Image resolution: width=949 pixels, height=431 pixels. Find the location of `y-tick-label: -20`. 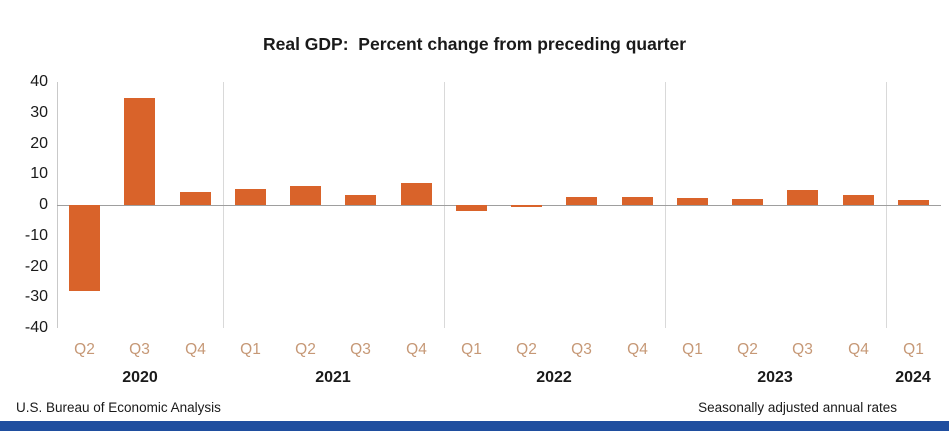

y-tick-label: -20 is located at coordinates (36, 266).